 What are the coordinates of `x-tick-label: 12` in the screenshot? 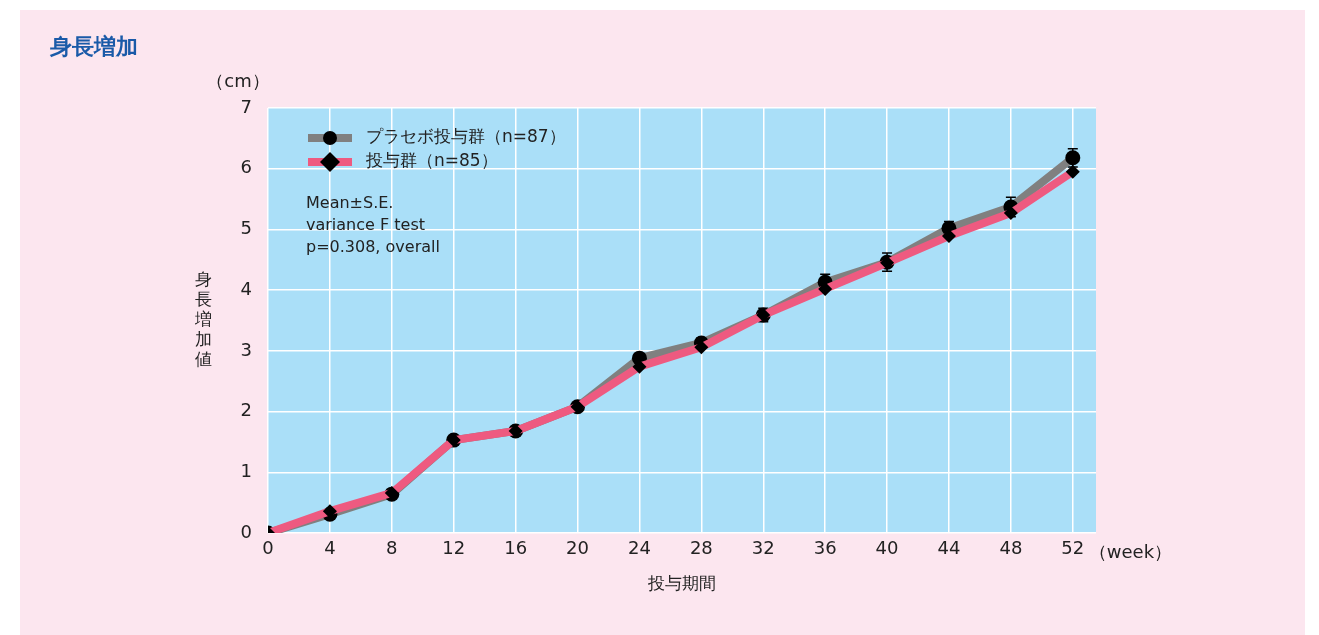 It's located at (454, 548).